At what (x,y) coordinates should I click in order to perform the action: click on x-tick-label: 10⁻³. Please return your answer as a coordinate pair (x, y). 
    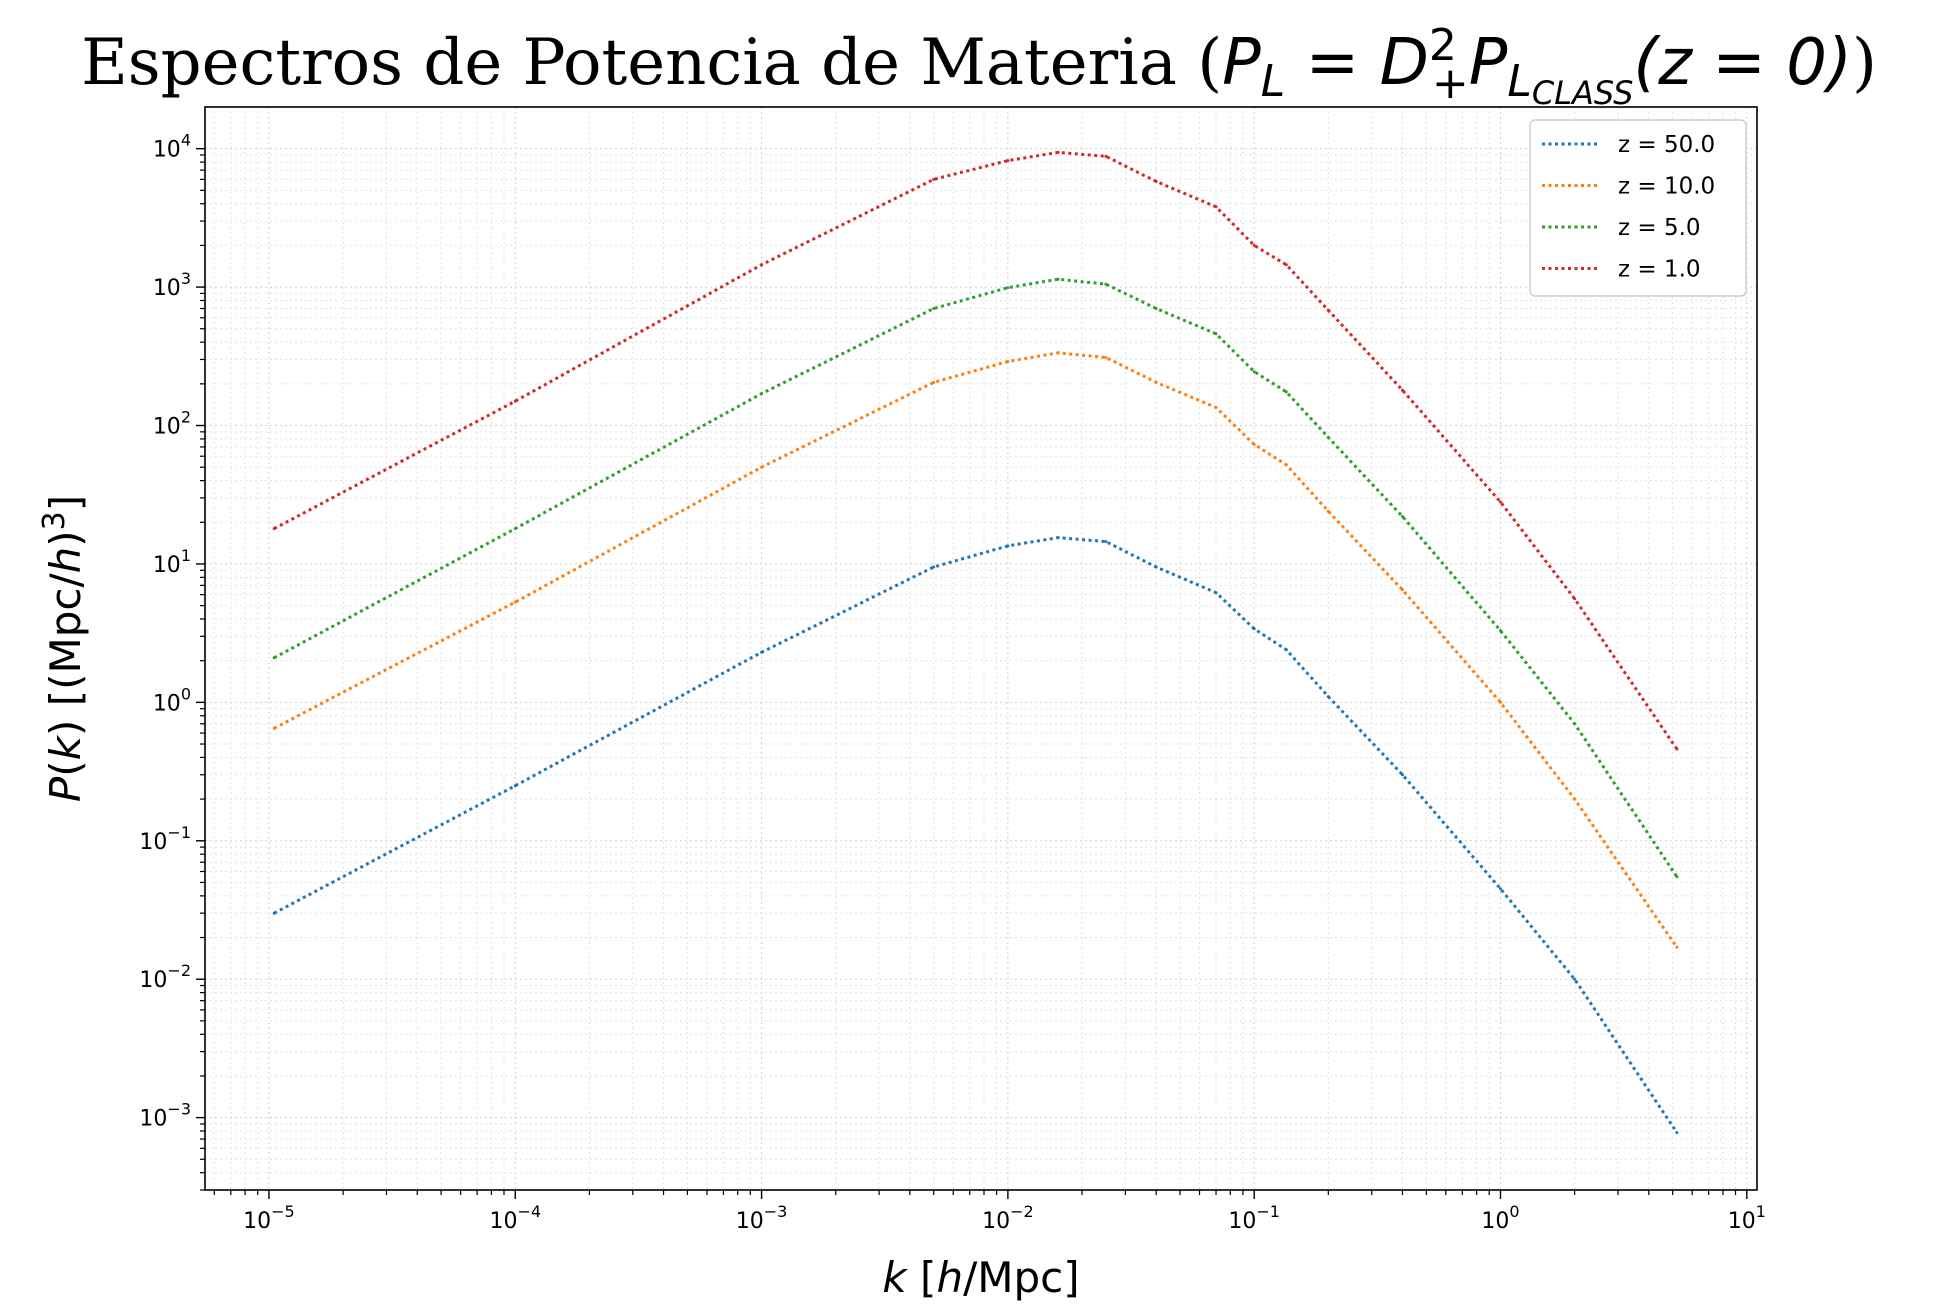
    Looking at the image, I should click on (762, 1218).